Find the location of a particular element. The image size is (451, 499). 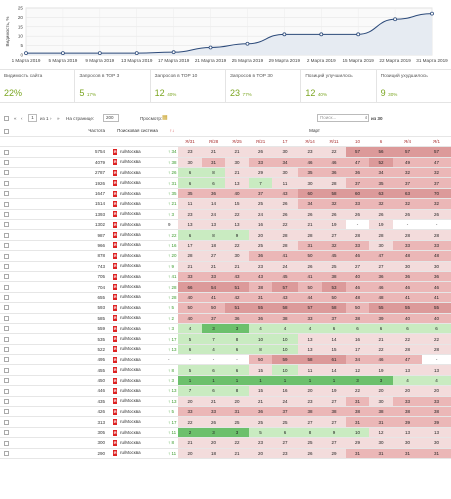

search-icon: ⌕ is located at coordinates (366, 117).